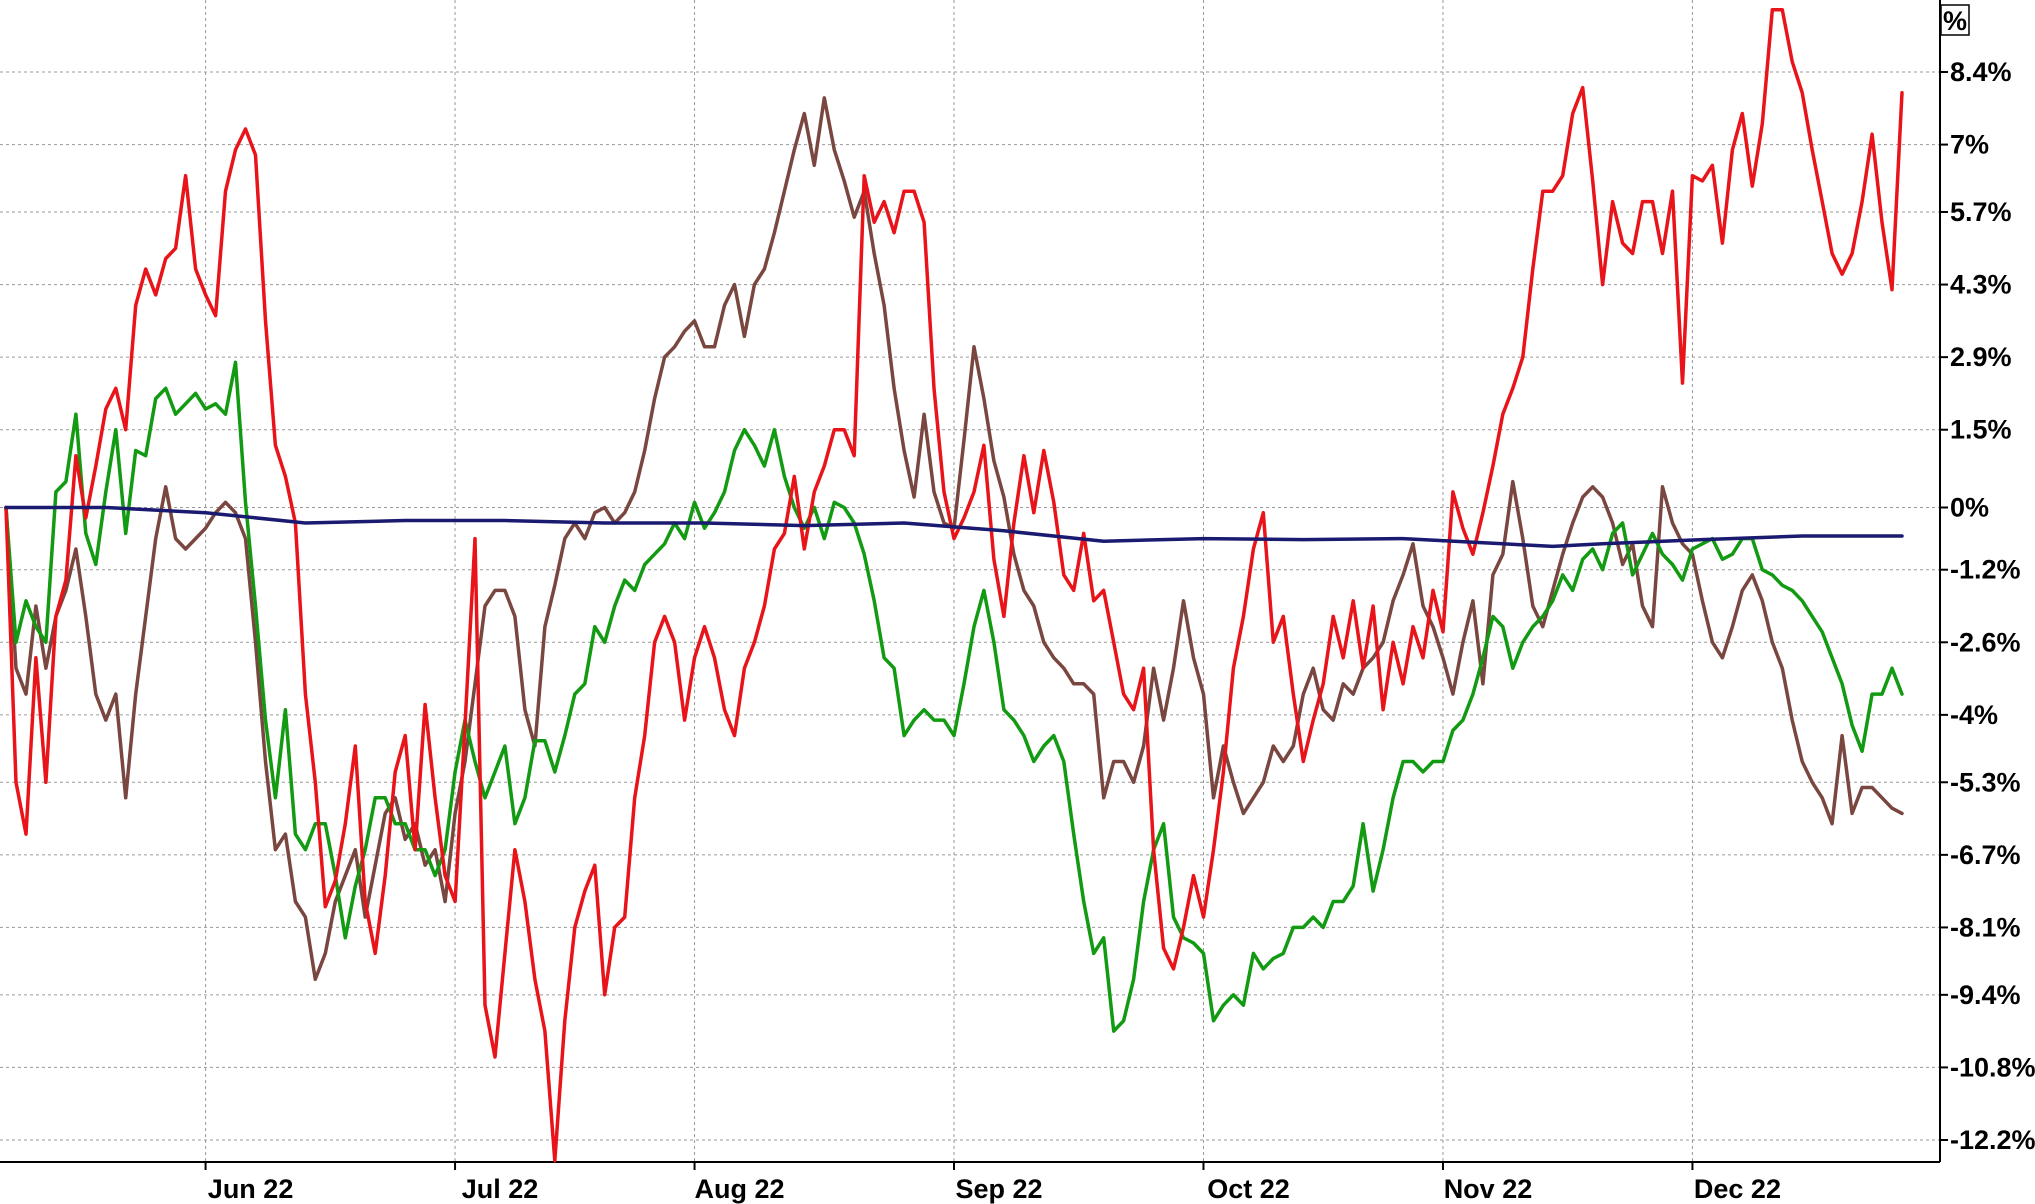 This screenshot has width=2035, height=1204. What do you see at coordinates (1985, 927) in the screenshot?
I see `y-tick-label: -8.1%` at bounding box center [1985, 927].